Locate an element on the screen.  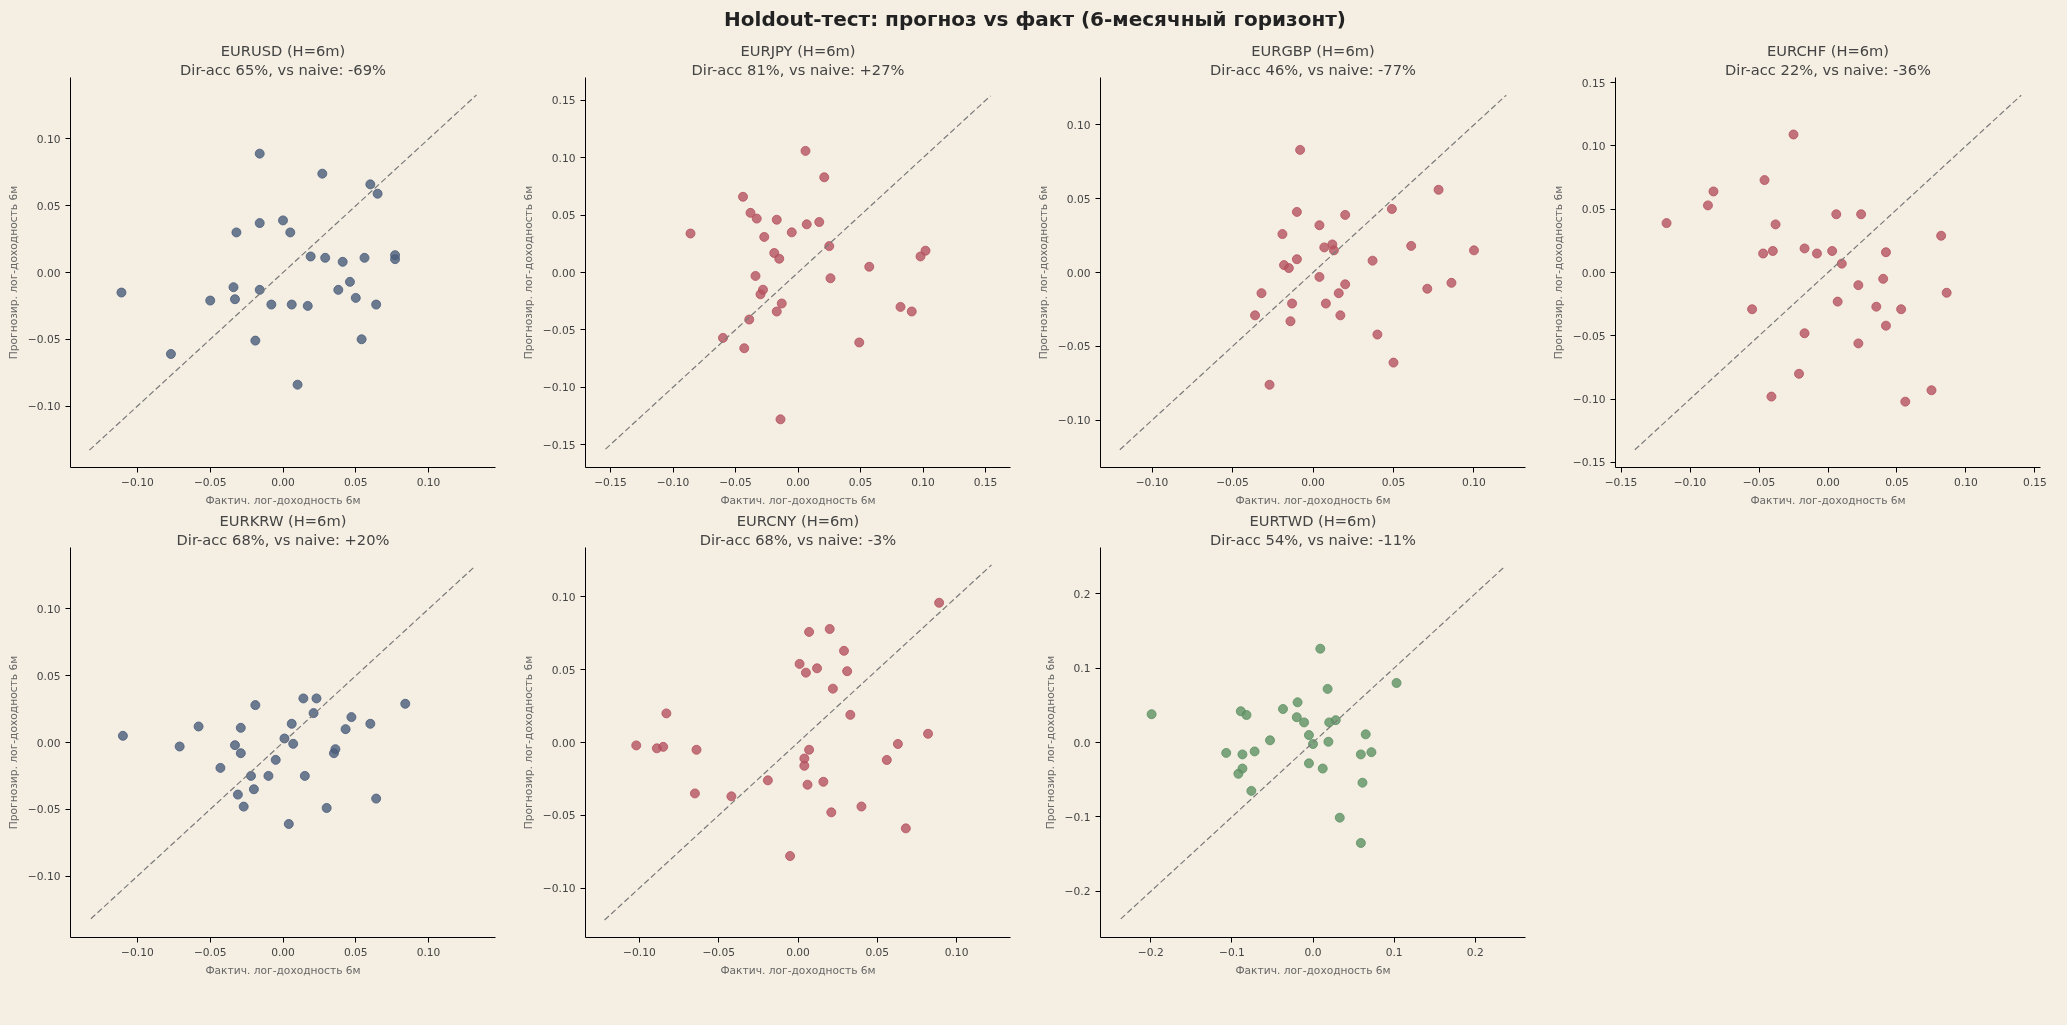
chart-title: EURJPY (H=6m) is located at coordinates (798, 50).